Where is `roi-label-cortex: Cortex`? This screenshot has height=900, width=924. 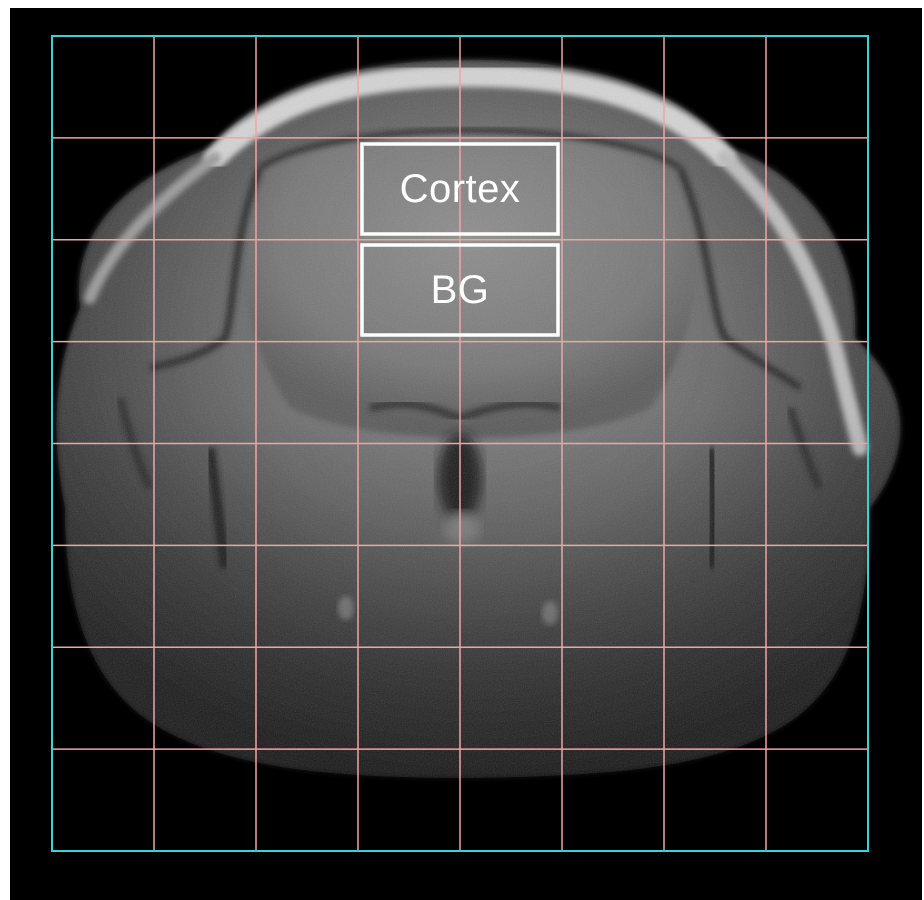
roi-label-cortex: Cortex is located at coordinates (460, 188).